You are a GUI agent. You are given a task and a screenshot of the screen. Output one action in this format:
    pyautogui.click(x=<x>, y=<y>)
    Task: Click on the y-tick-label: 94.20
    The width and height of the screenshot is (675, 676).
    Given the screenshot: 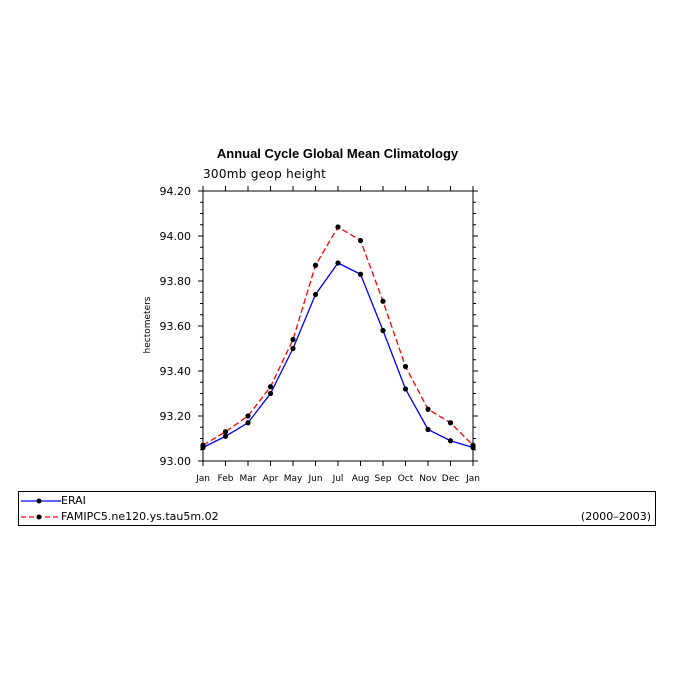 What is the action you would take?
    pyautogui.click(x=176, y=191)
    